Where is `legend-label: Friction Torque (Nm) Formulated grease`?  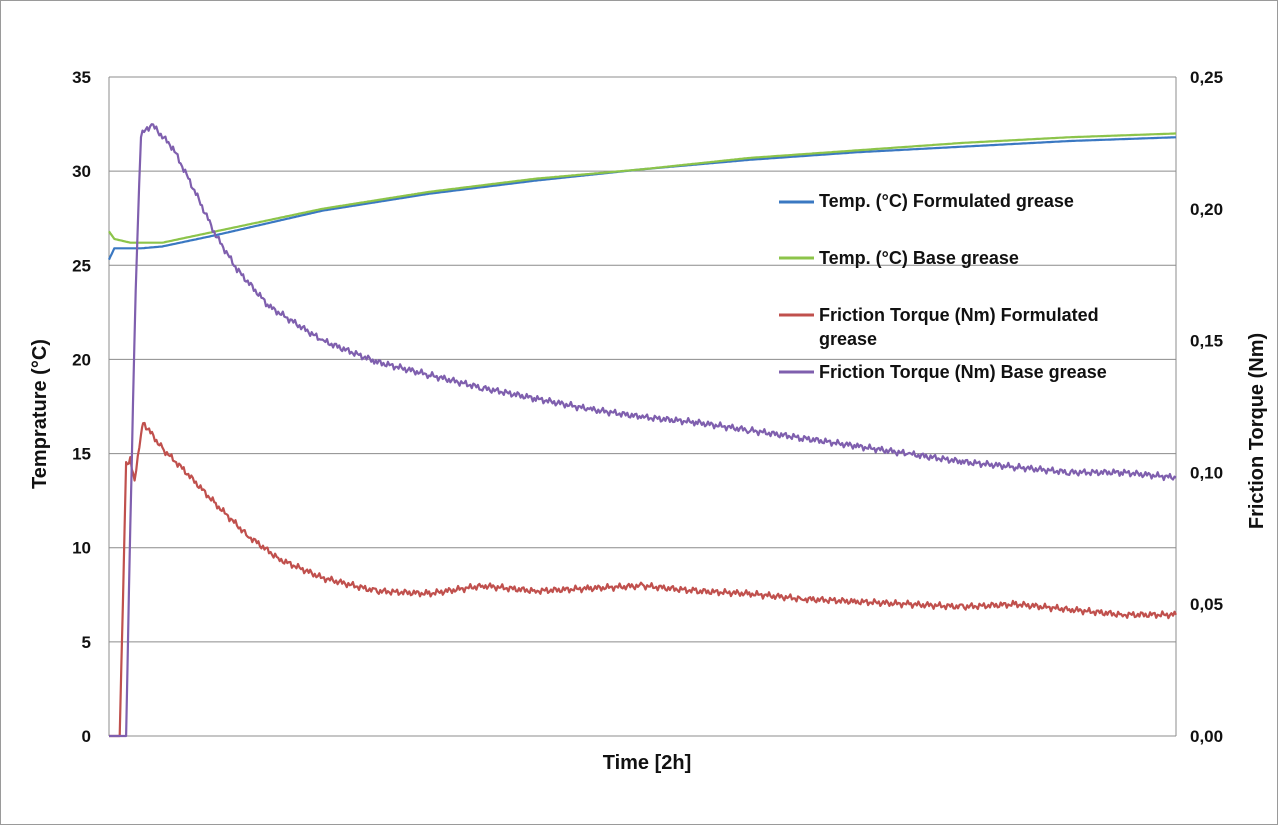
legend-label: Friction Torque (Nm) Formulated grease is located at coordinates (959, 327).